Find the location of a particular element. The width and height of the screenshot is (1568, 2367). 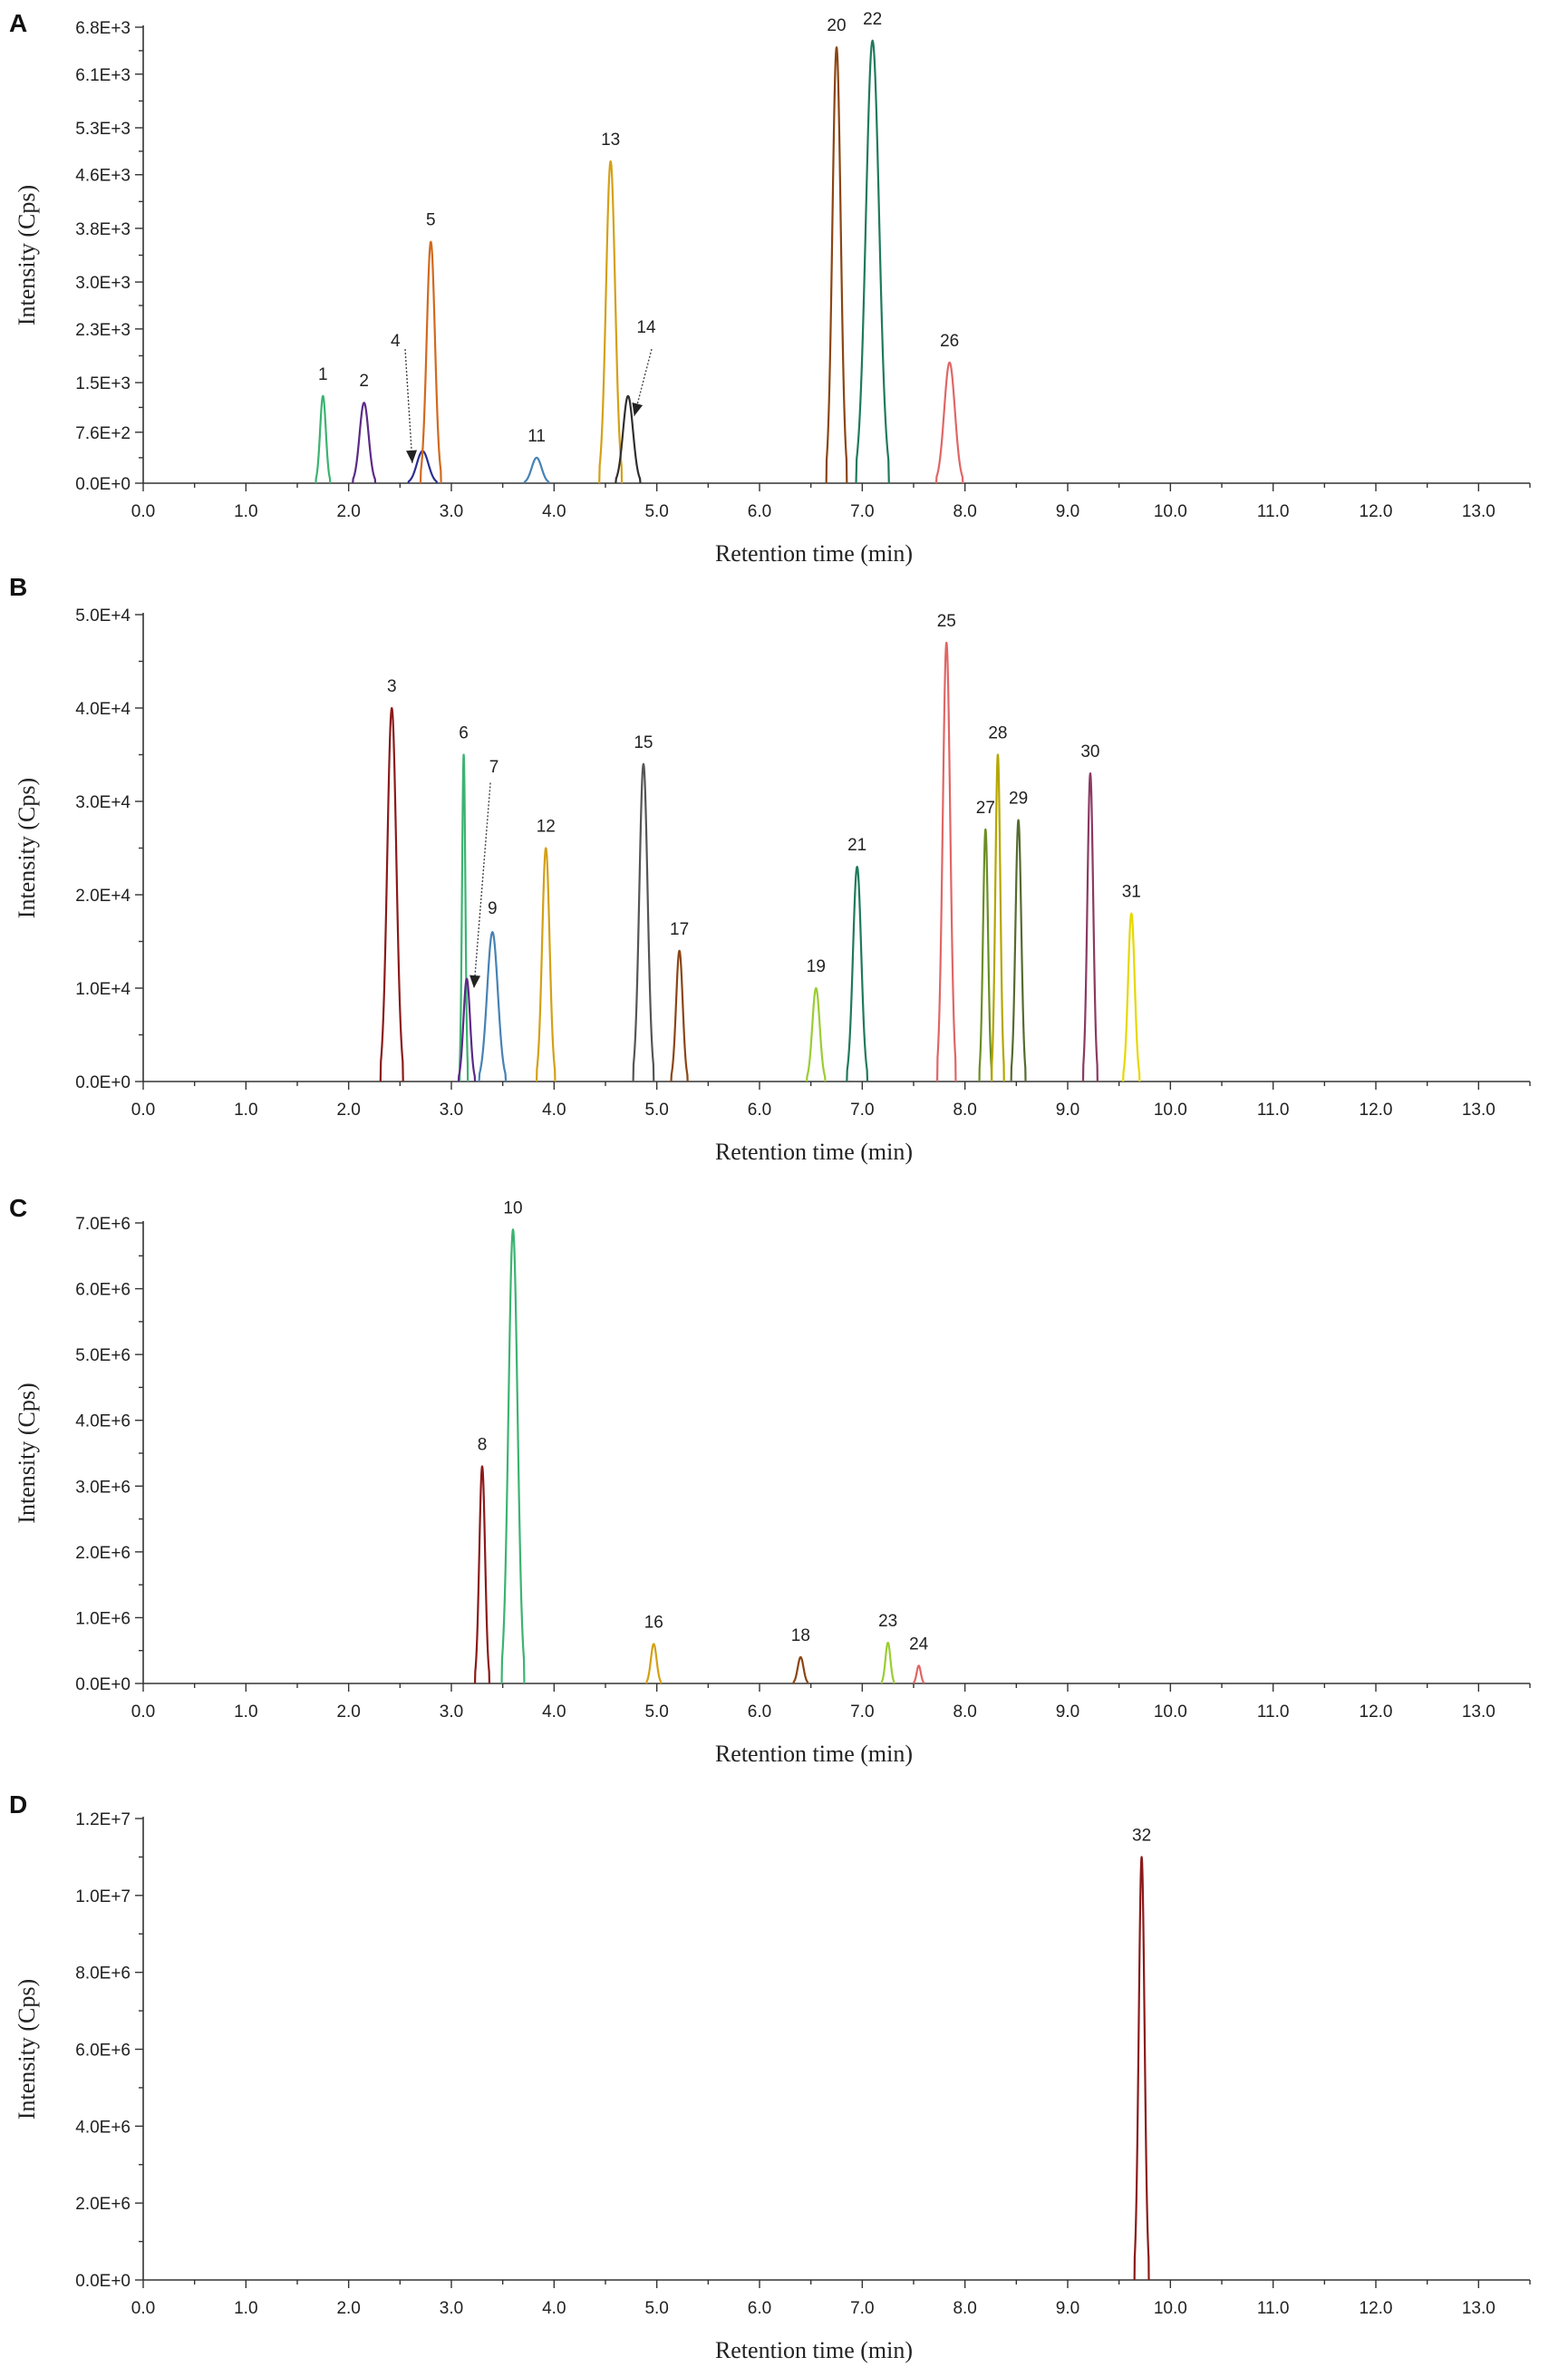

y-tick-label: 4.0E+4 is located at coordinates (103, 709).